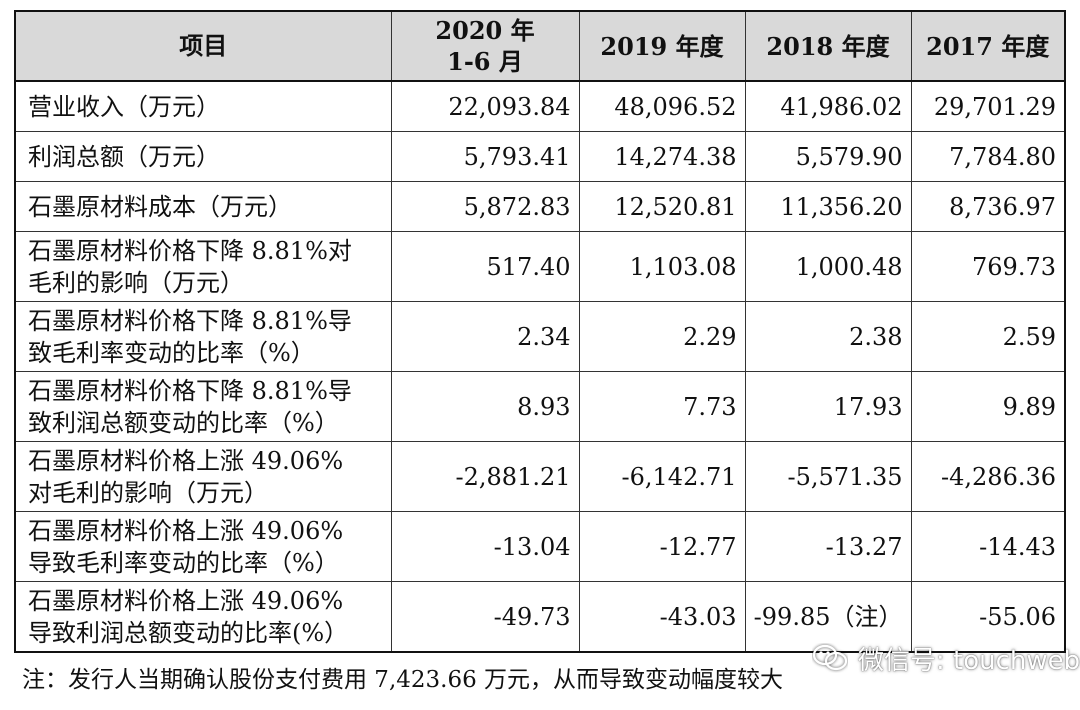 This screenshot has height=710, width=1080. I want to click on table-cell-value: -2,881.21, so click(485, 476).